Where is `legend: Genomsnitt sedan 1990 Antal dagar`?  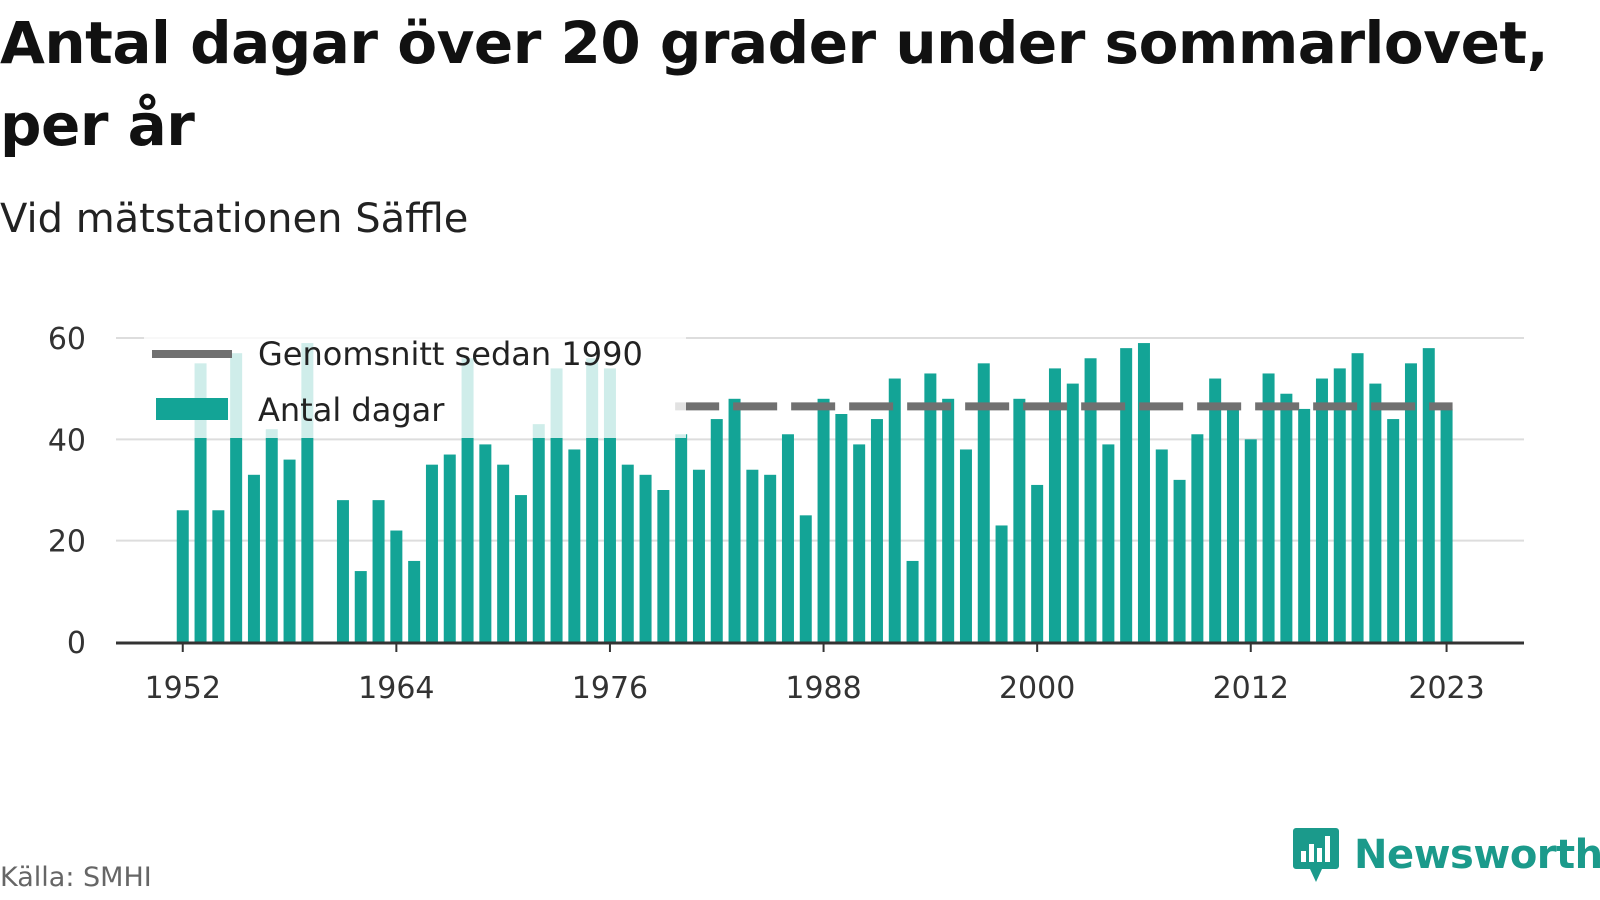
legend: Genomsnitt sedan 1990 Antal dagar is located at coordinates (415, 379).